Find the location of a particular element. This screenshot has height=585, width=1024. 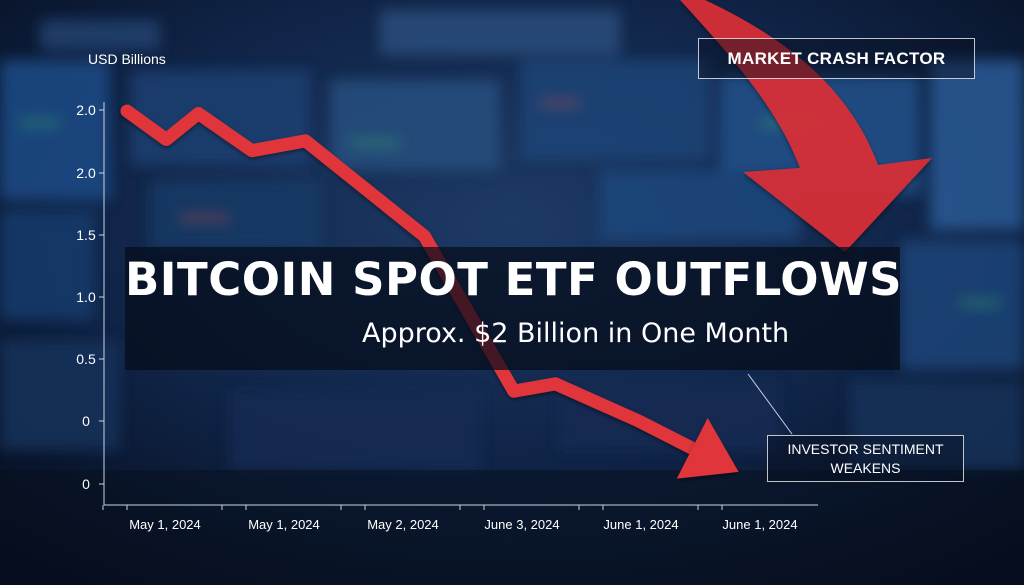

market-crash-callout: MARKET CRASH FACTOR is located at coordinates (836, 58).